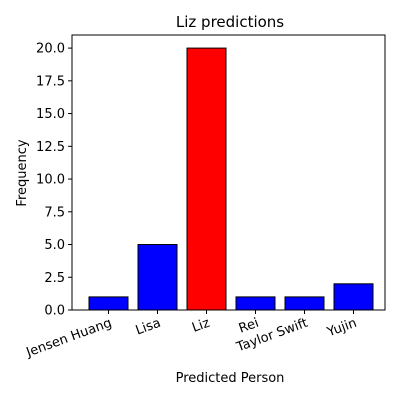 Image resolution: width=400 pixels, height=404 pixels. What do you see at coordinates (230, 378) in the screenshot?
I see `x-axis-label: Predicted Person` at bounding box center [230, 378].